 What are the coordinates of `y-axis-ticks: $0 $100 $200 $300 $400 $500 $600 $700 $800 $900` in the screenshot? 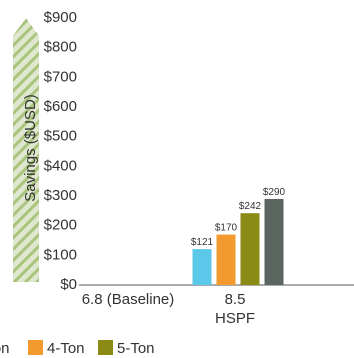 It's located at (60, 151).